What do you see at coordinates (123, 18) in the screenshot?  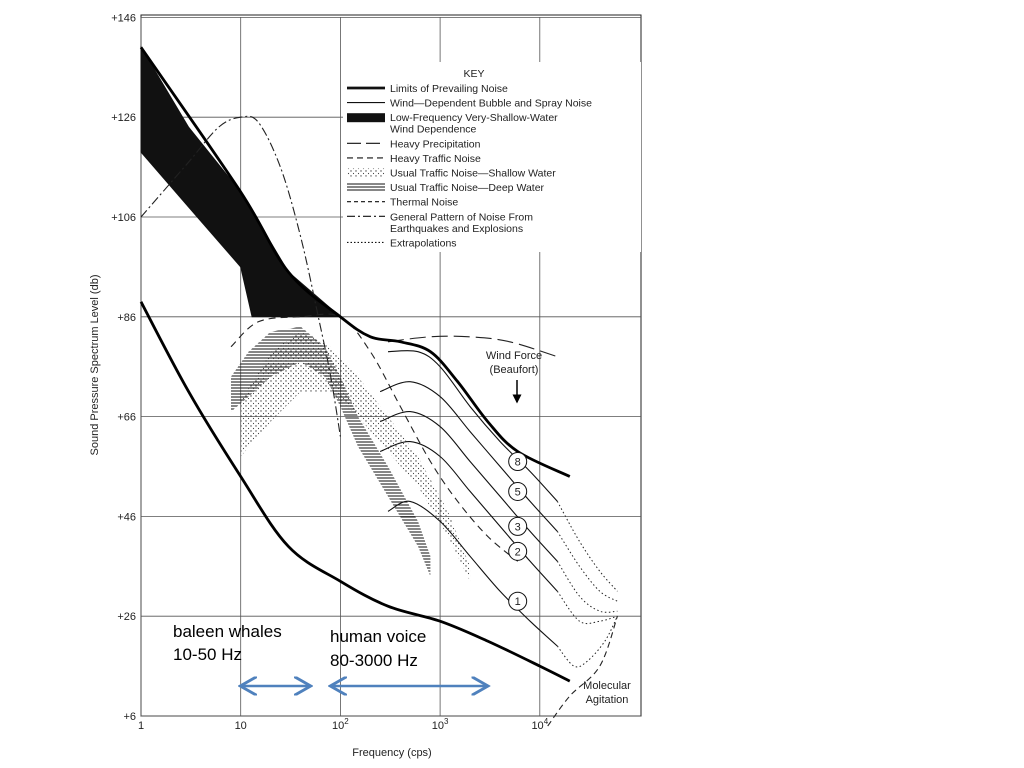 I see `y-tick-label: +146` at bounding box center [123, 18].